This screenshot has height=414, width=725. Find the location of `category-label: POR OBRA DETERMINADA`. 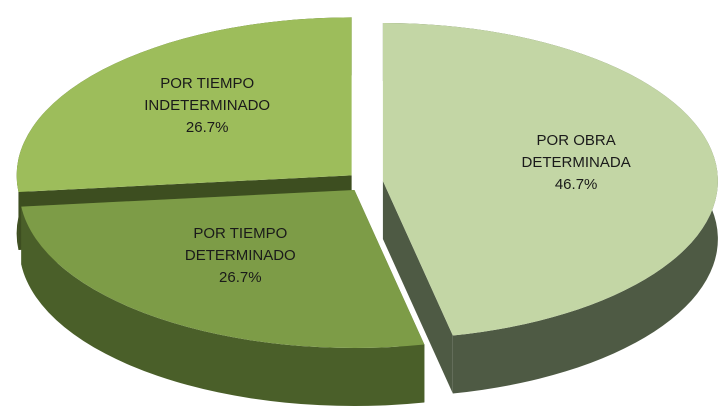

category-label: POR OBRA DETERMINADA is located at coordinates (576, 152).